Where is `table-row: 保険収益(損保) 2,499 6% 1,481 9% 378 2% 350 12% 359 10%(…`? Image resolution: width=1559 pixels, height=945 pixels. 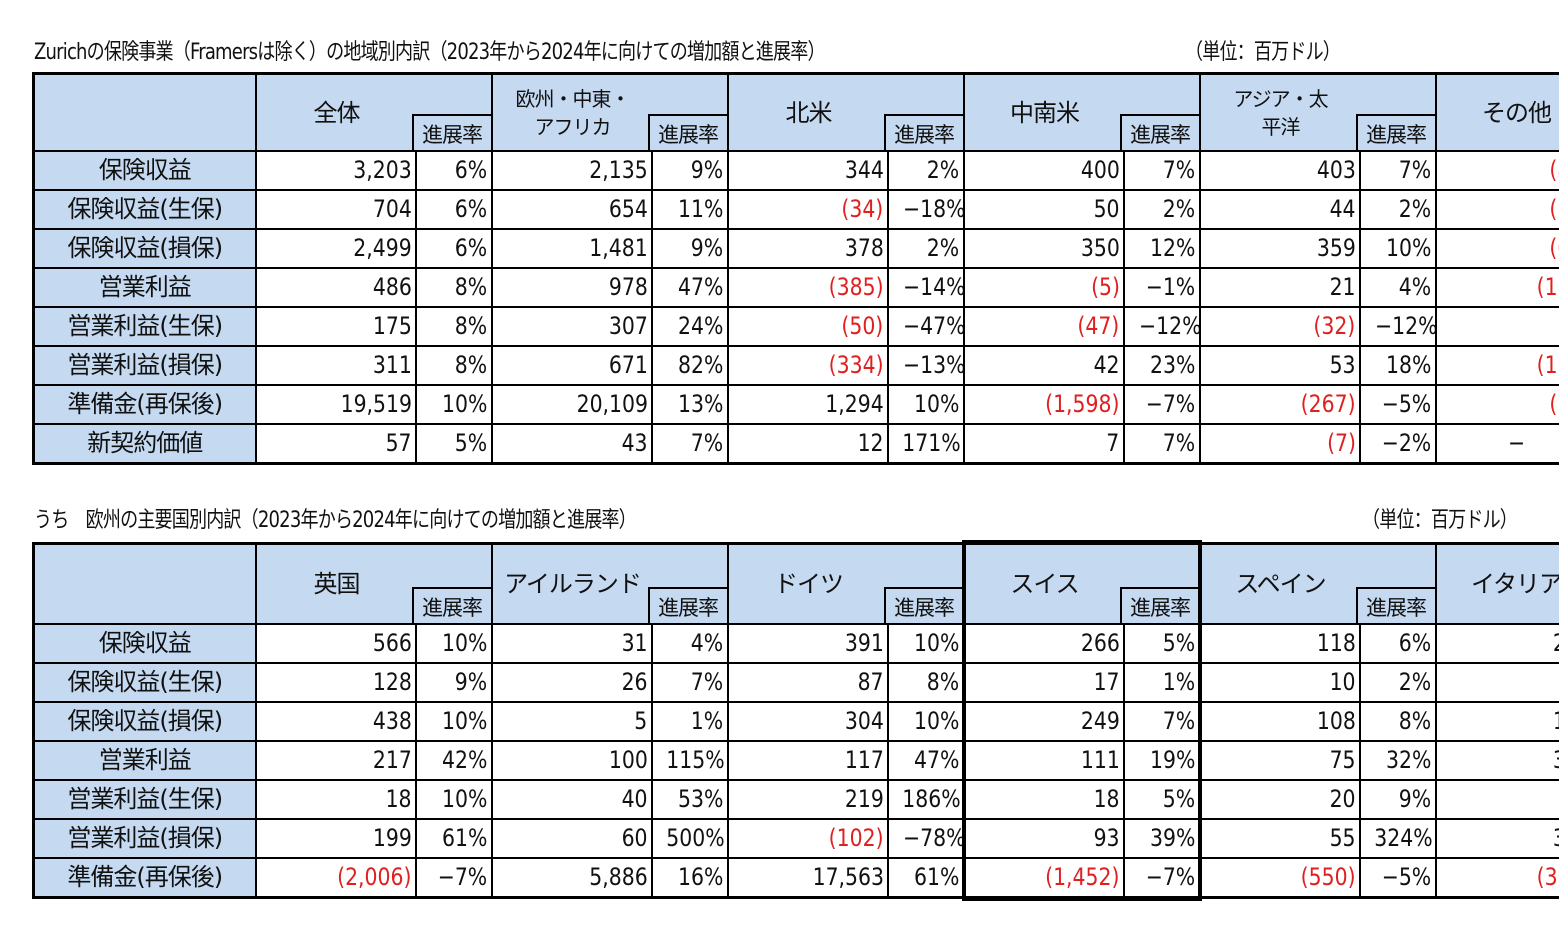
table-row: 保険収益(損保) 2,499 6% 1,481 9% 378 2% 350 12% 359 10%(… is located at coordinates (795, 248).